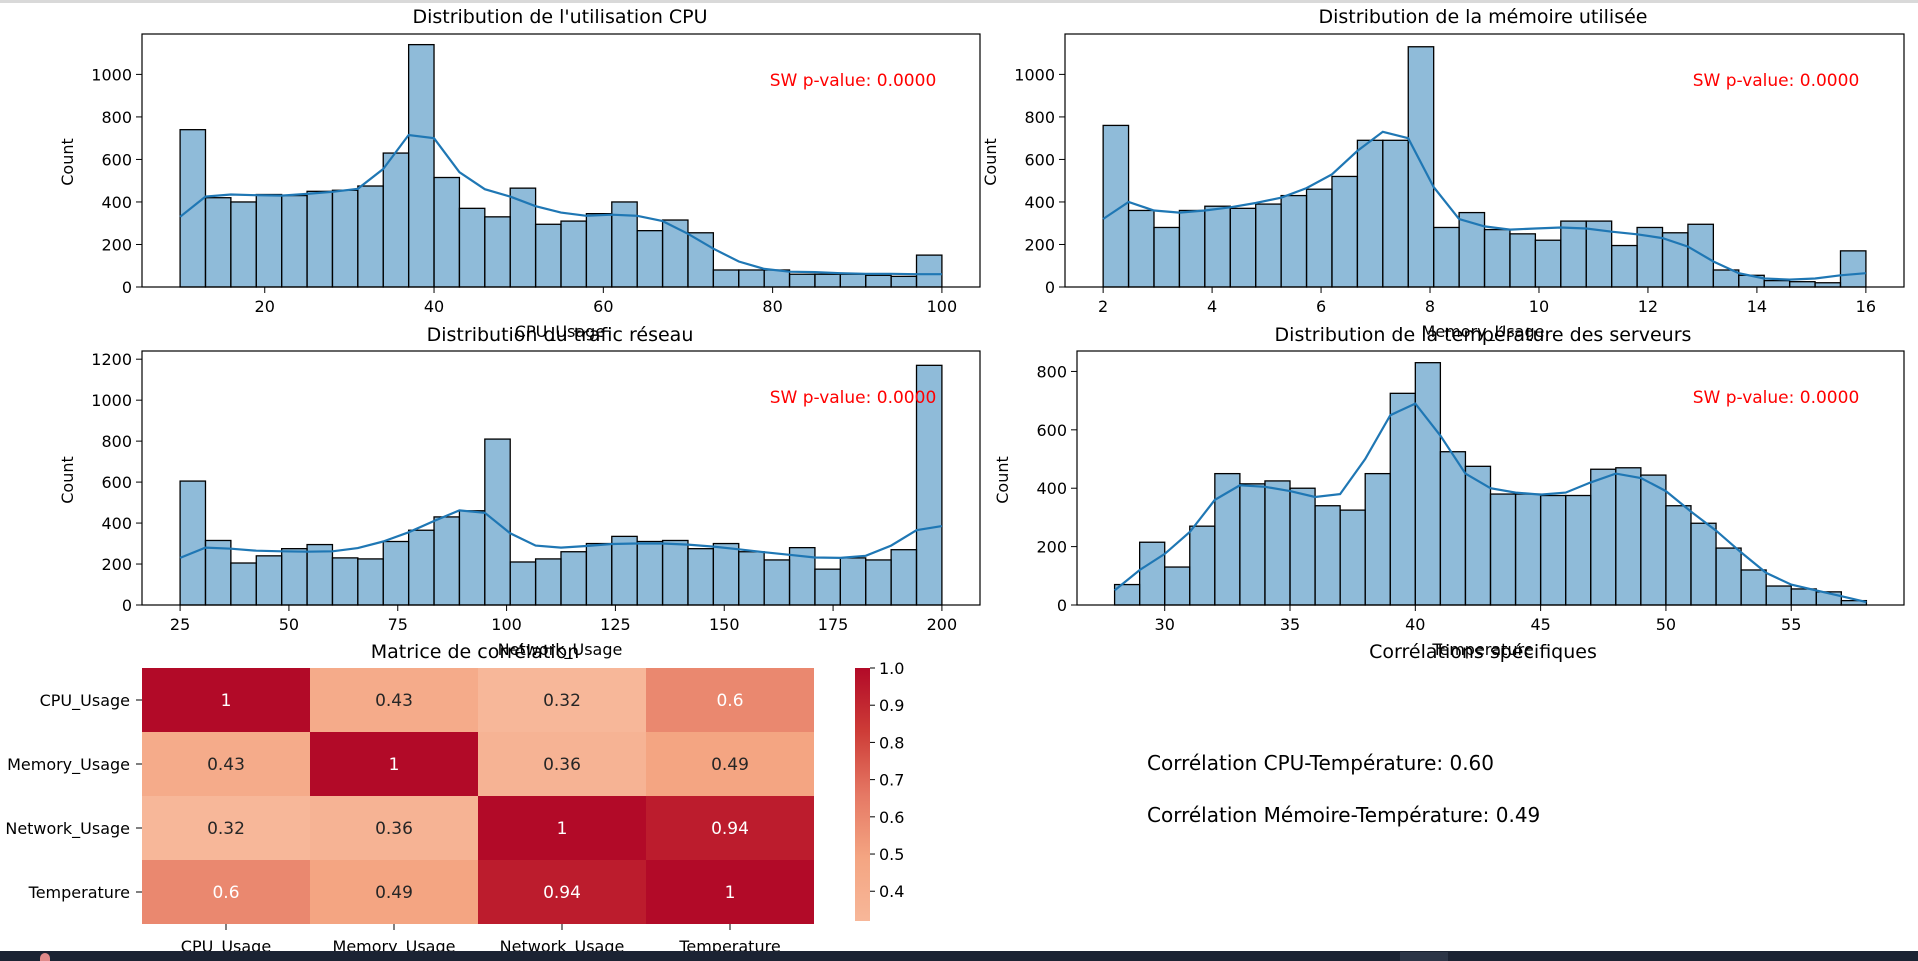  I want to click on taskbar-app-icon, so click(45, 957).